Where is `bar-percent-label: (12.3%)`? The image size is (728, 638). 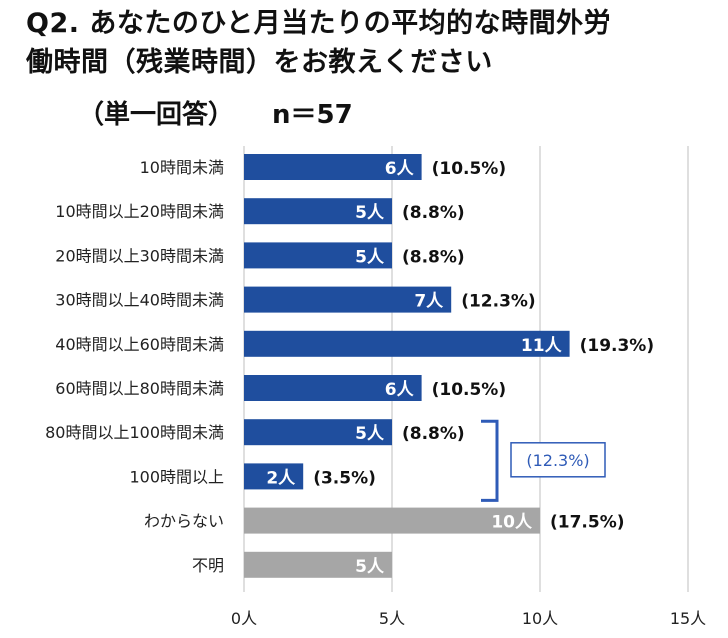
bar-percent-label: (12.3%) is located at coordinates (498, 302).